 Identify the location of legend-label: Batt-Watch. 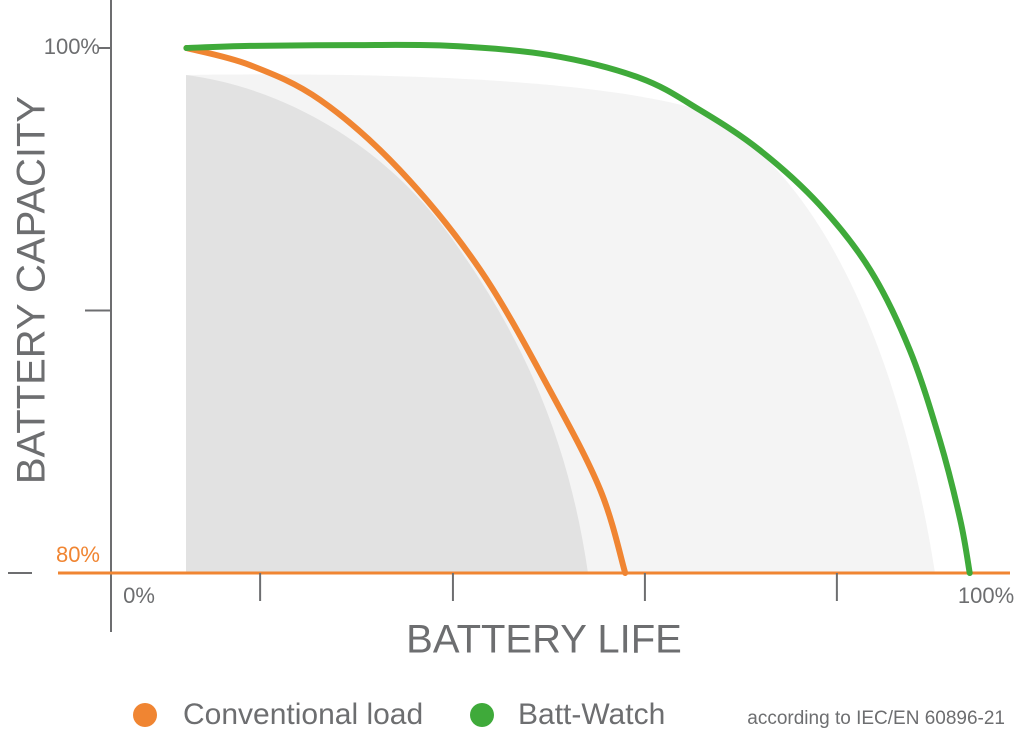
(591, 714).